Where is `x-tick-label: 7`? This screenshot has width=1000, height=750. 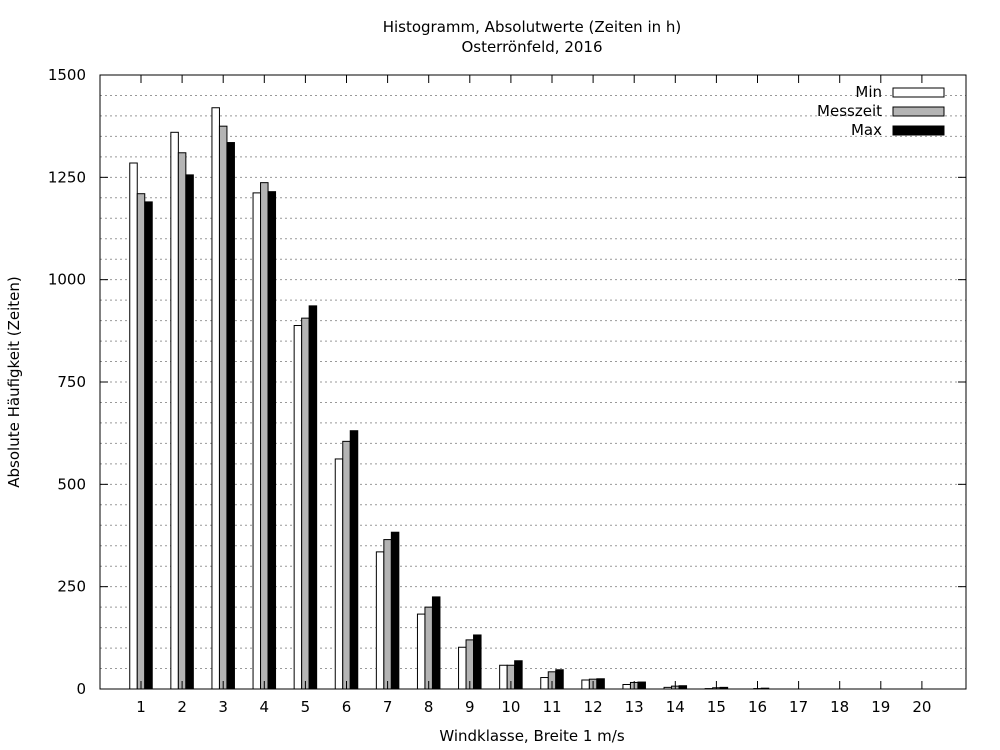
x-tick-label: 7 is located at coordinates (388, 707).